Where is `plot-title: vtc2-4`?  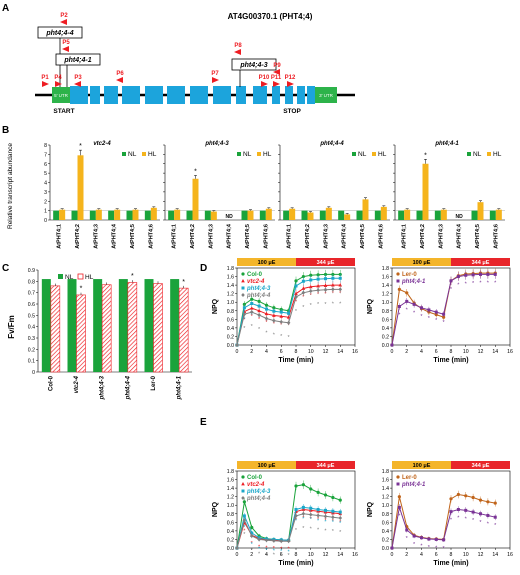
plot-title: vtc2-4 is located at coordinates (102, 144).